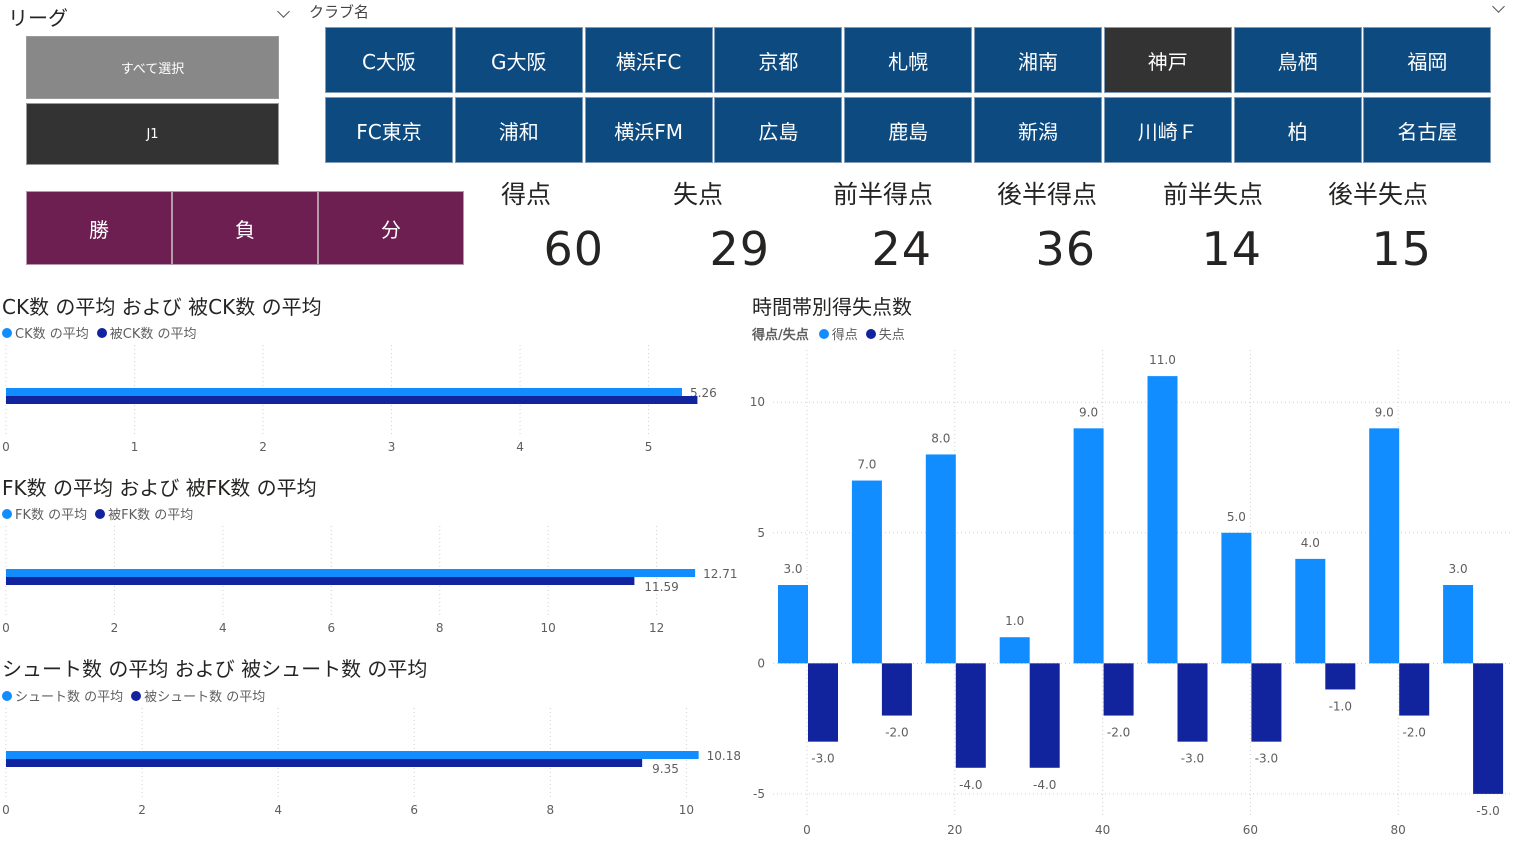 This screenshot has height=848, width=1518. What do you see at coordinates (1065, 249) in the screenshot?
I see `kpi-value: 36` at bounding box center [1065, 249].